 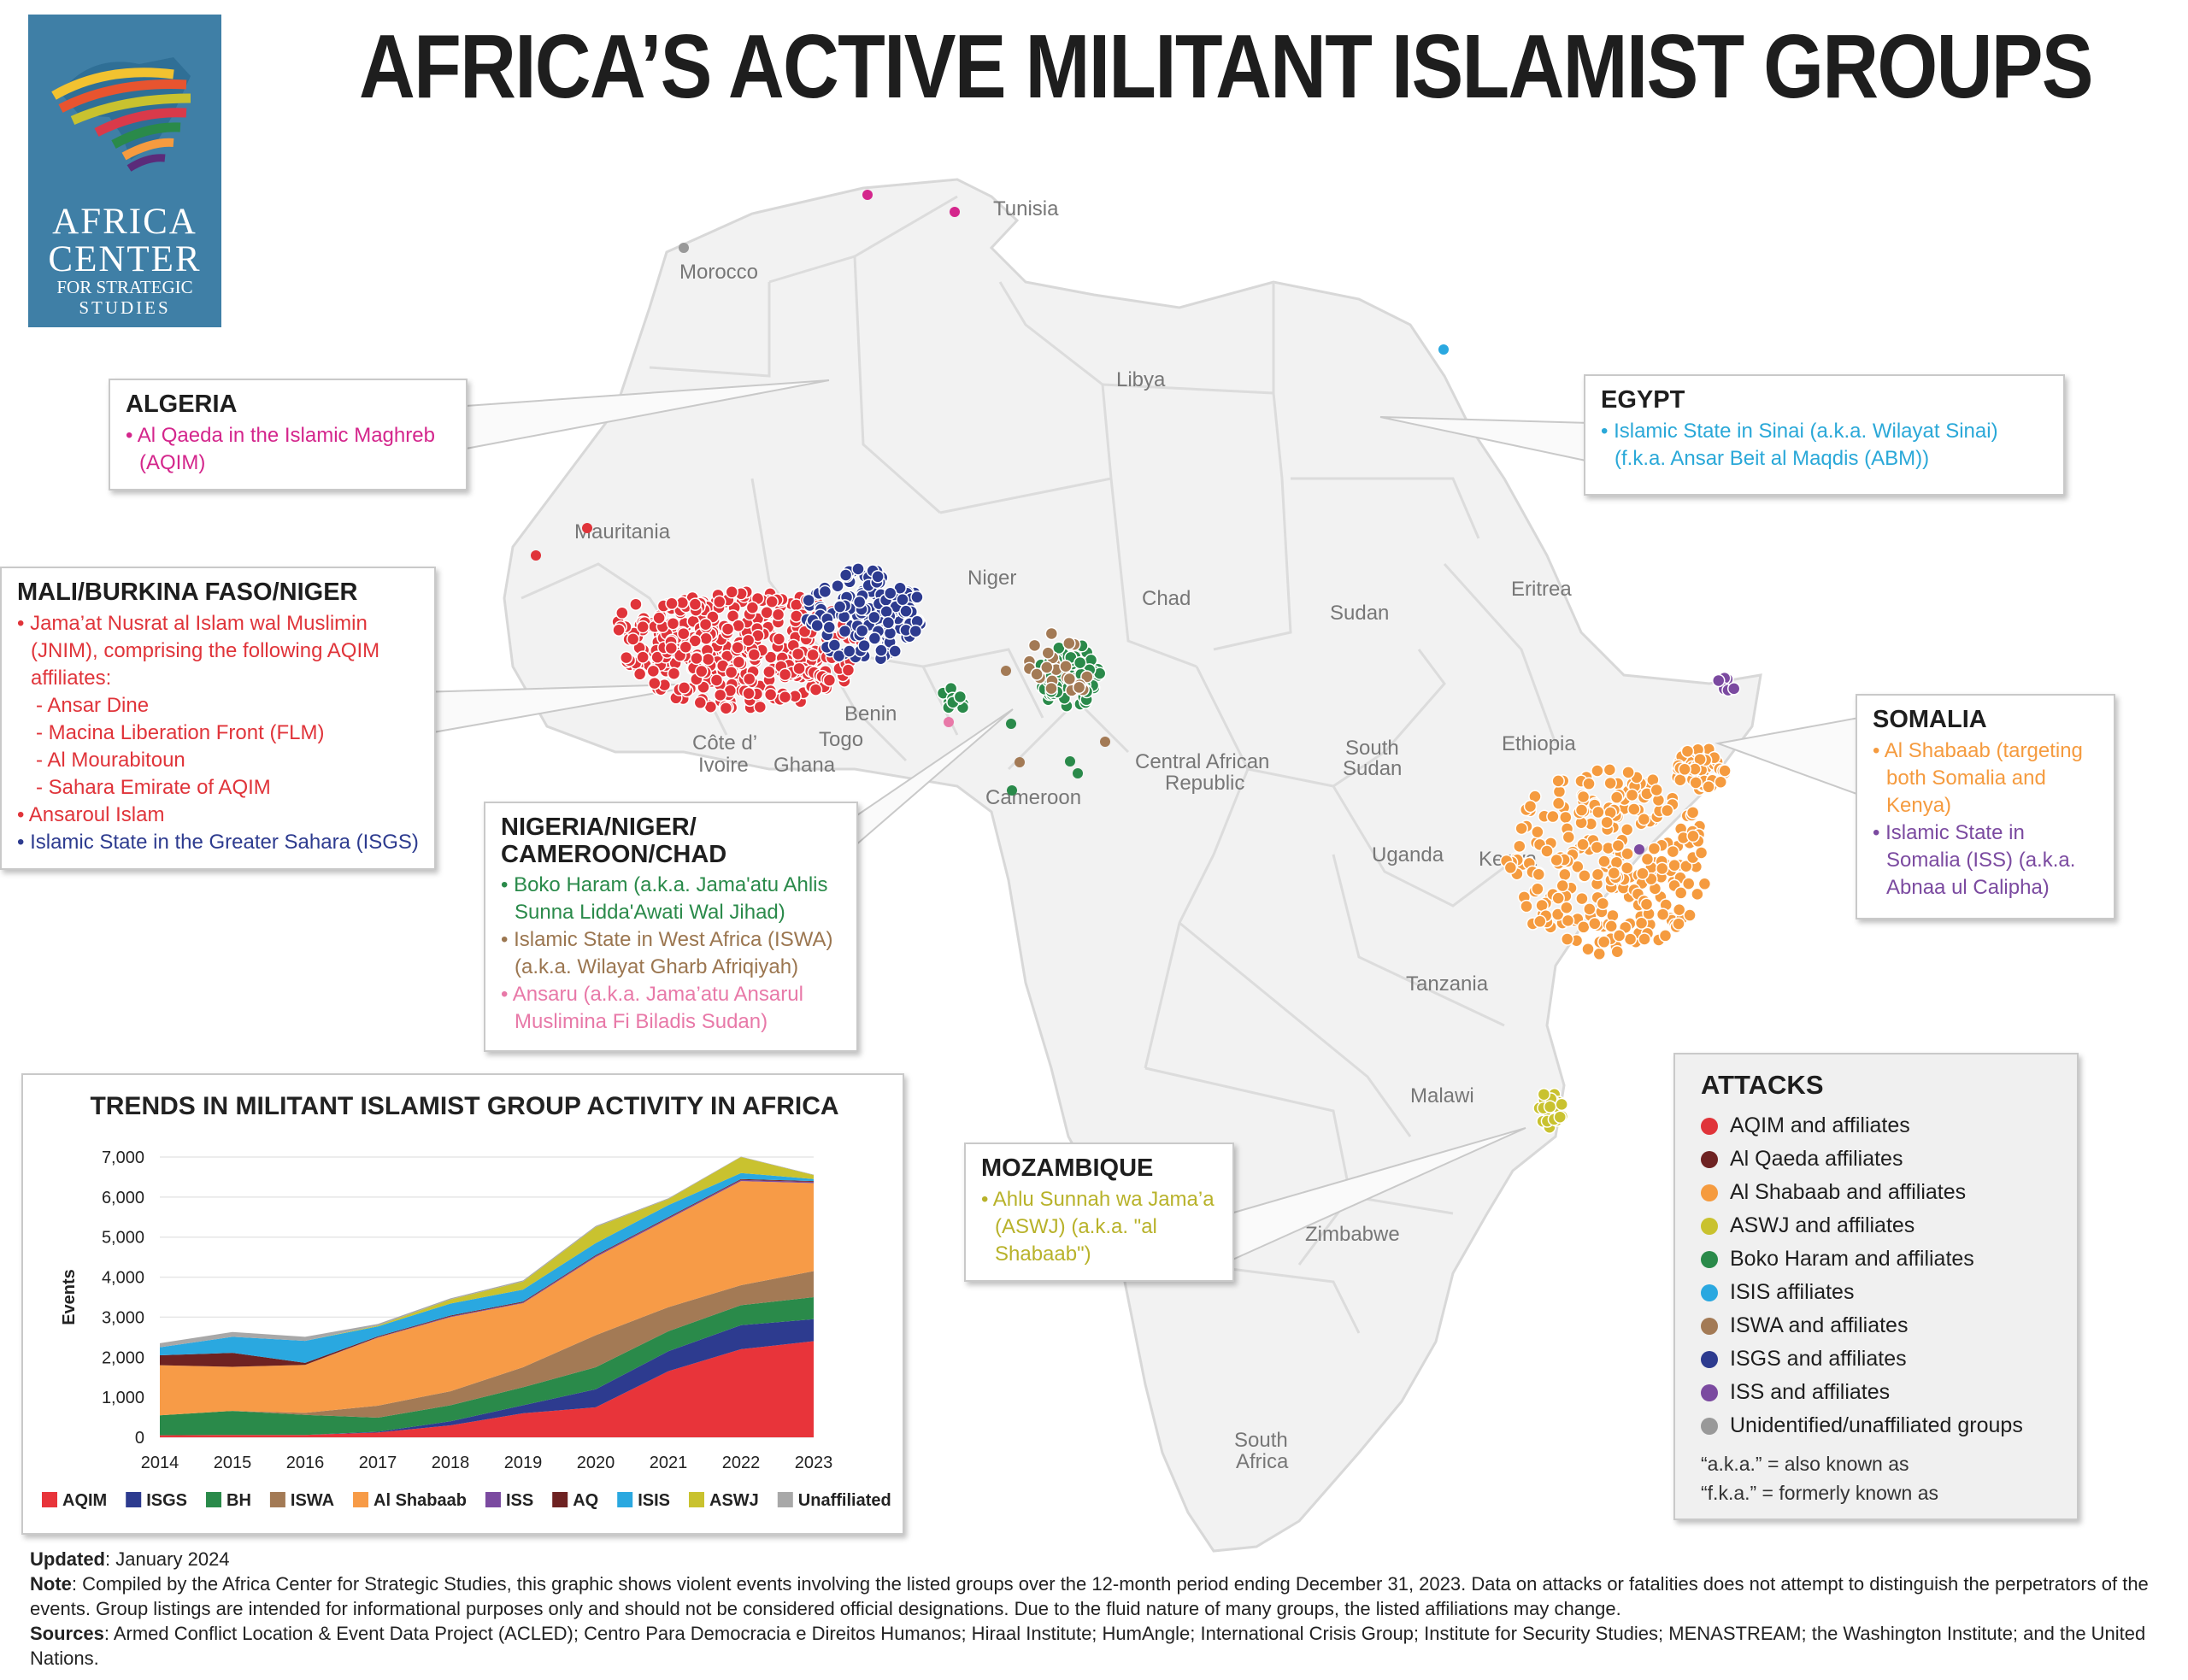 I want to click on legend-label: Unidentified/unaffiliated groups, so click(x=1877, y=1425).